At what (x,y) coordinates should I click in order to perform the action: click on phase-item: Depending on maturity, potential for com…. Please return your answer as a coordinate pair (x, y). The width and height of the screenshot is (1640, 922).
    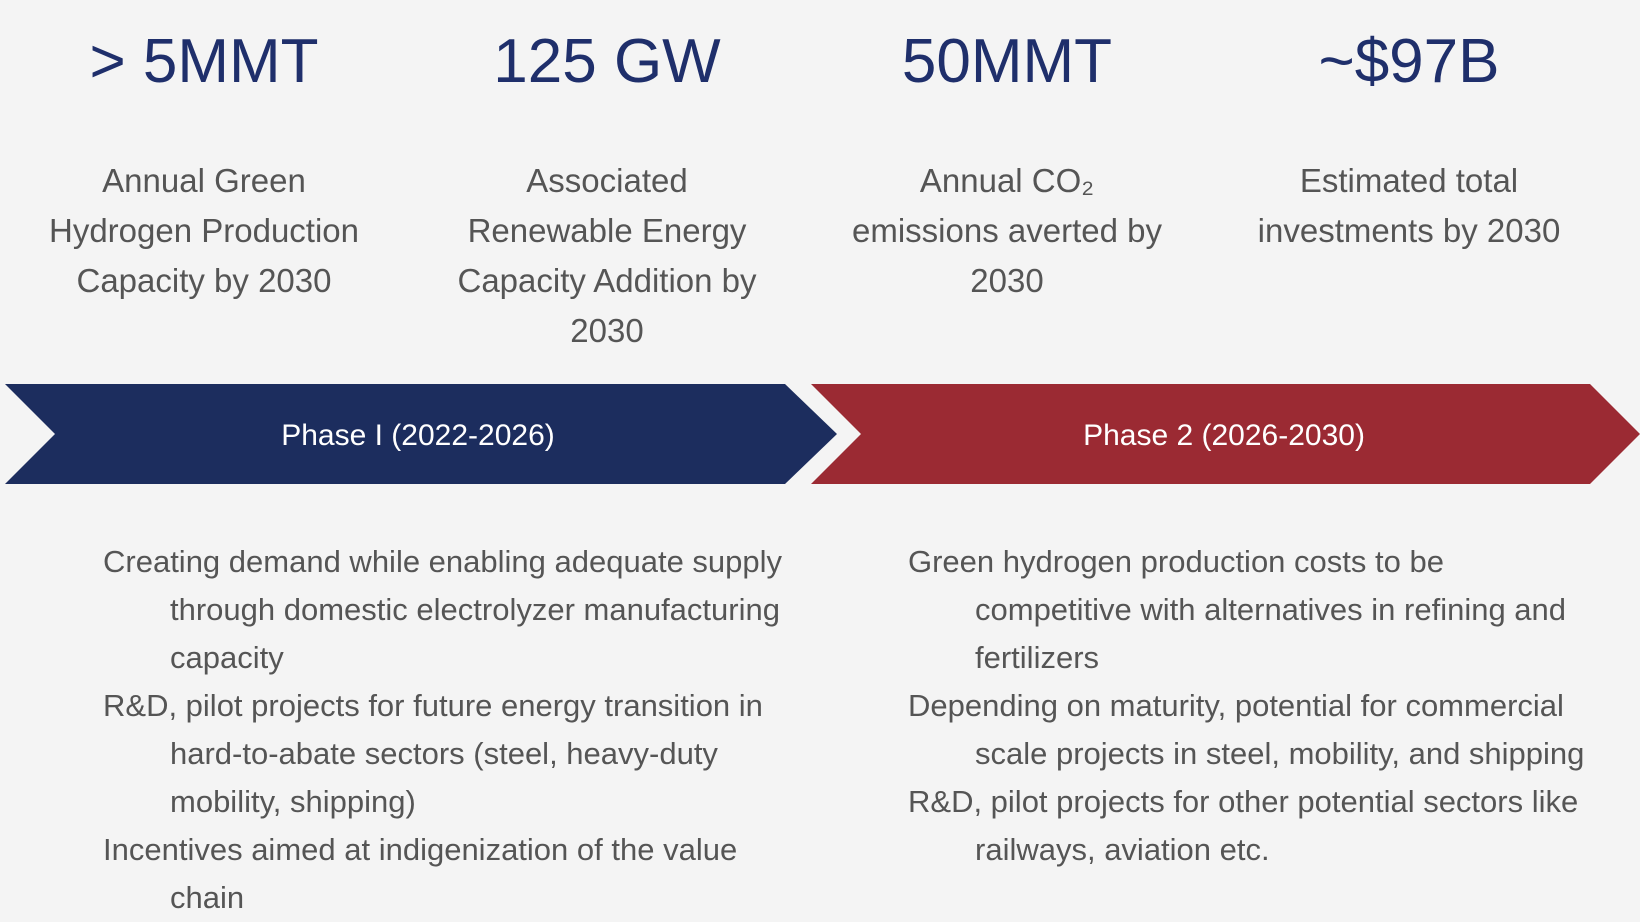
    Looking at the image, I should click on (1246, 729).